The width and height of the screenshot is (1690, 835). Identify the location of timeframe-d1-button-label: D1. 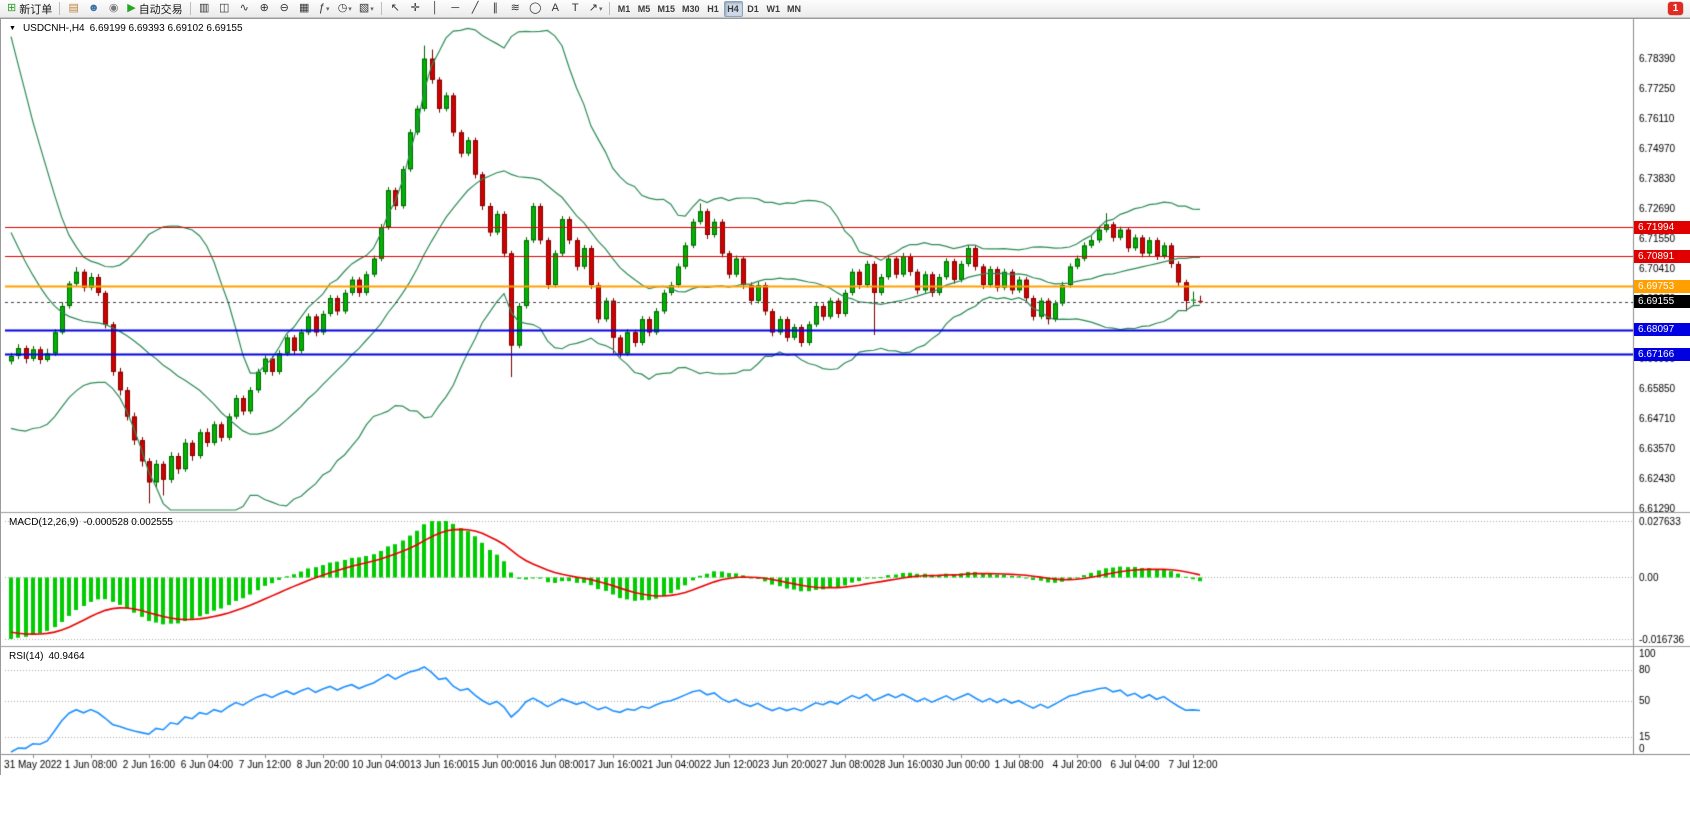
(753, 8).